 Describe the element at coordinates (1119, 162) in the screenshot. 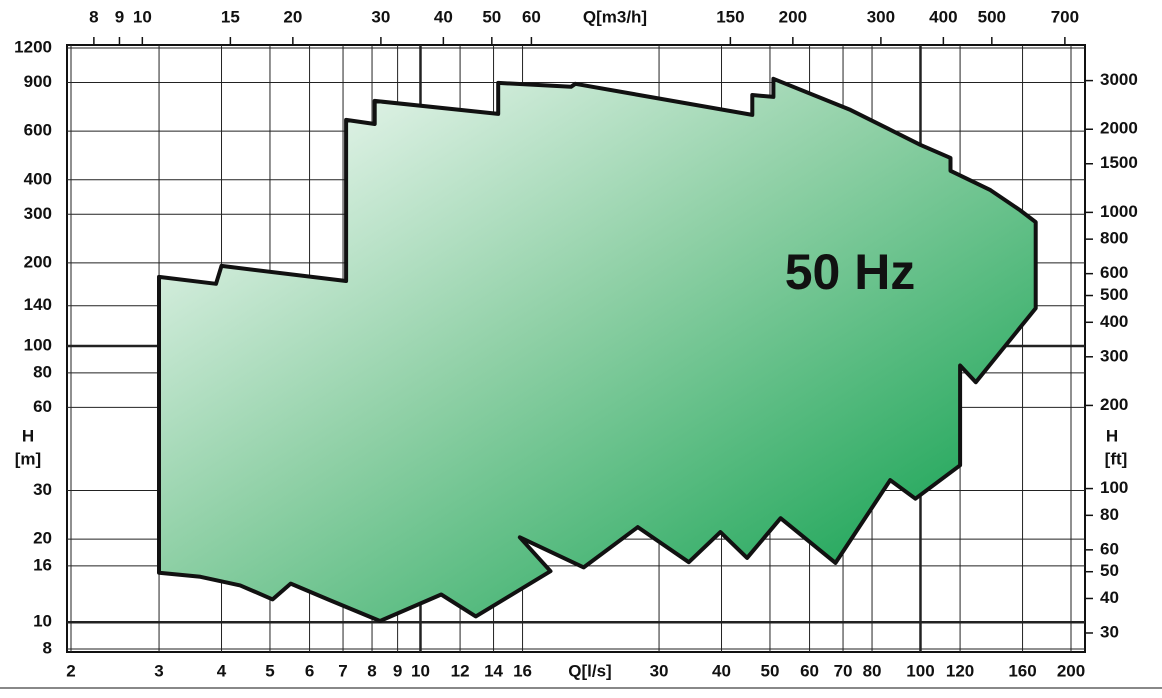

I see `y2-tick-label: 1500` at that location.